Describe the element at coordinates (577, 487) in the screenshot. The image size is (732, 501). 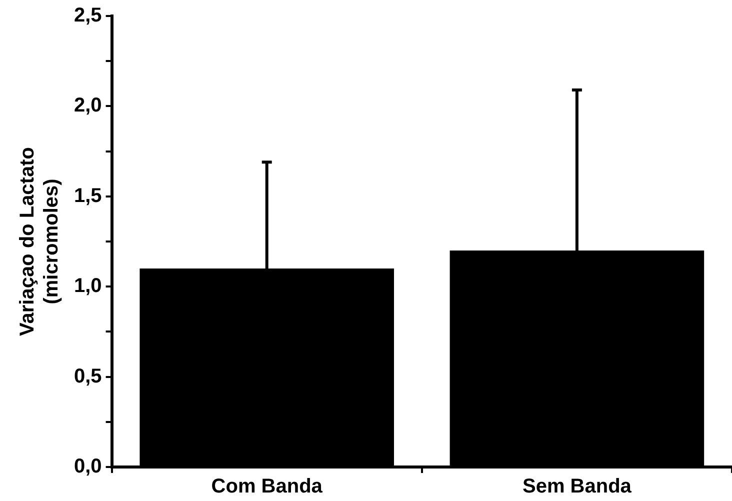
I see `x-tick-label: Sem Banda` at that location.